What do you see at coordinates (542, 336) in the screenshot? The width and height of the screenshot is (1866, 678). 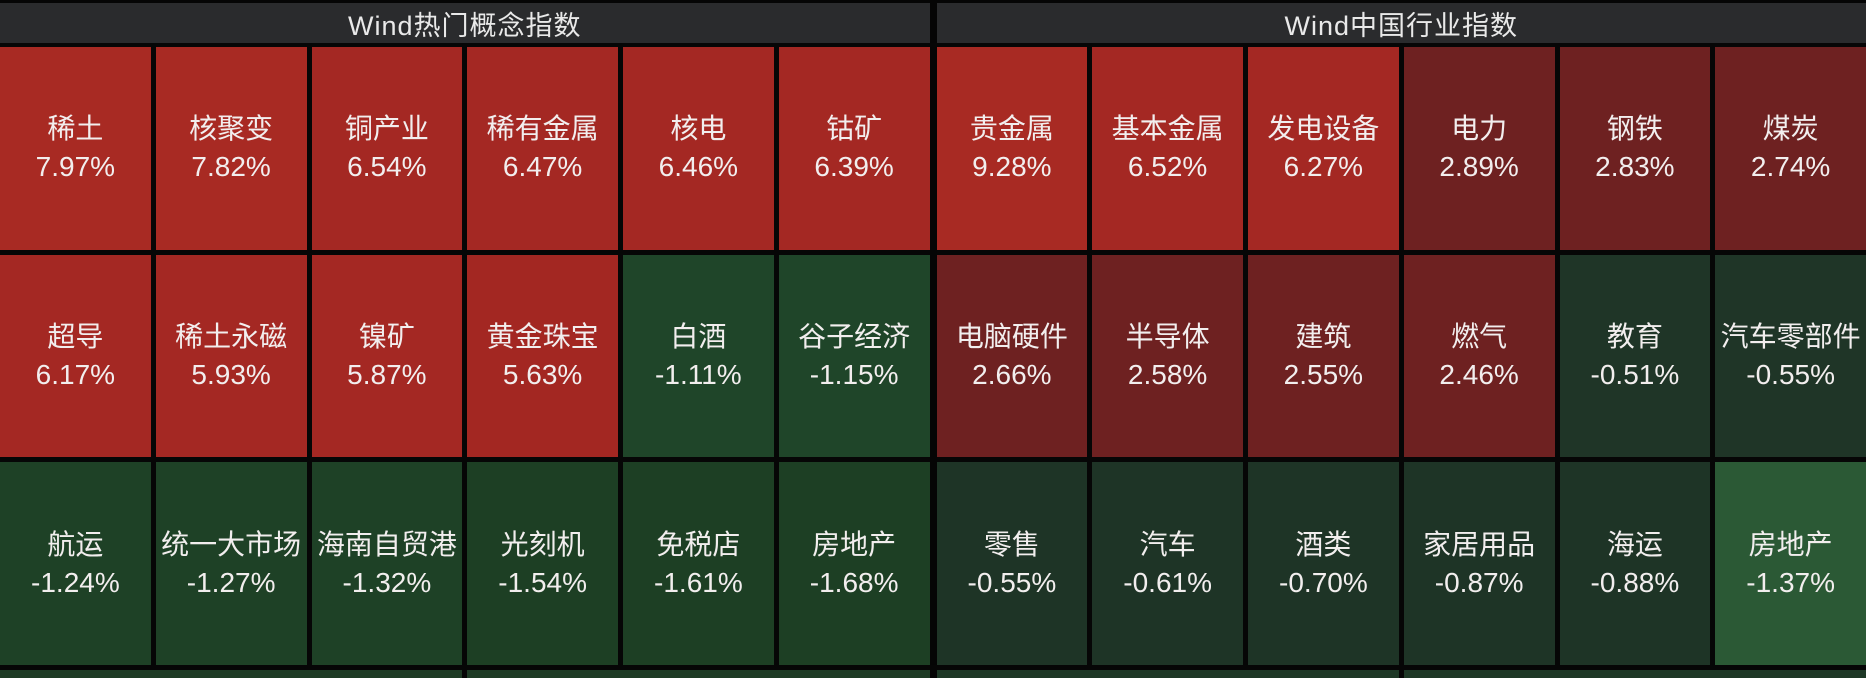 I see `tile-label: 黄金珠宝` at bounding box center [542, 336].